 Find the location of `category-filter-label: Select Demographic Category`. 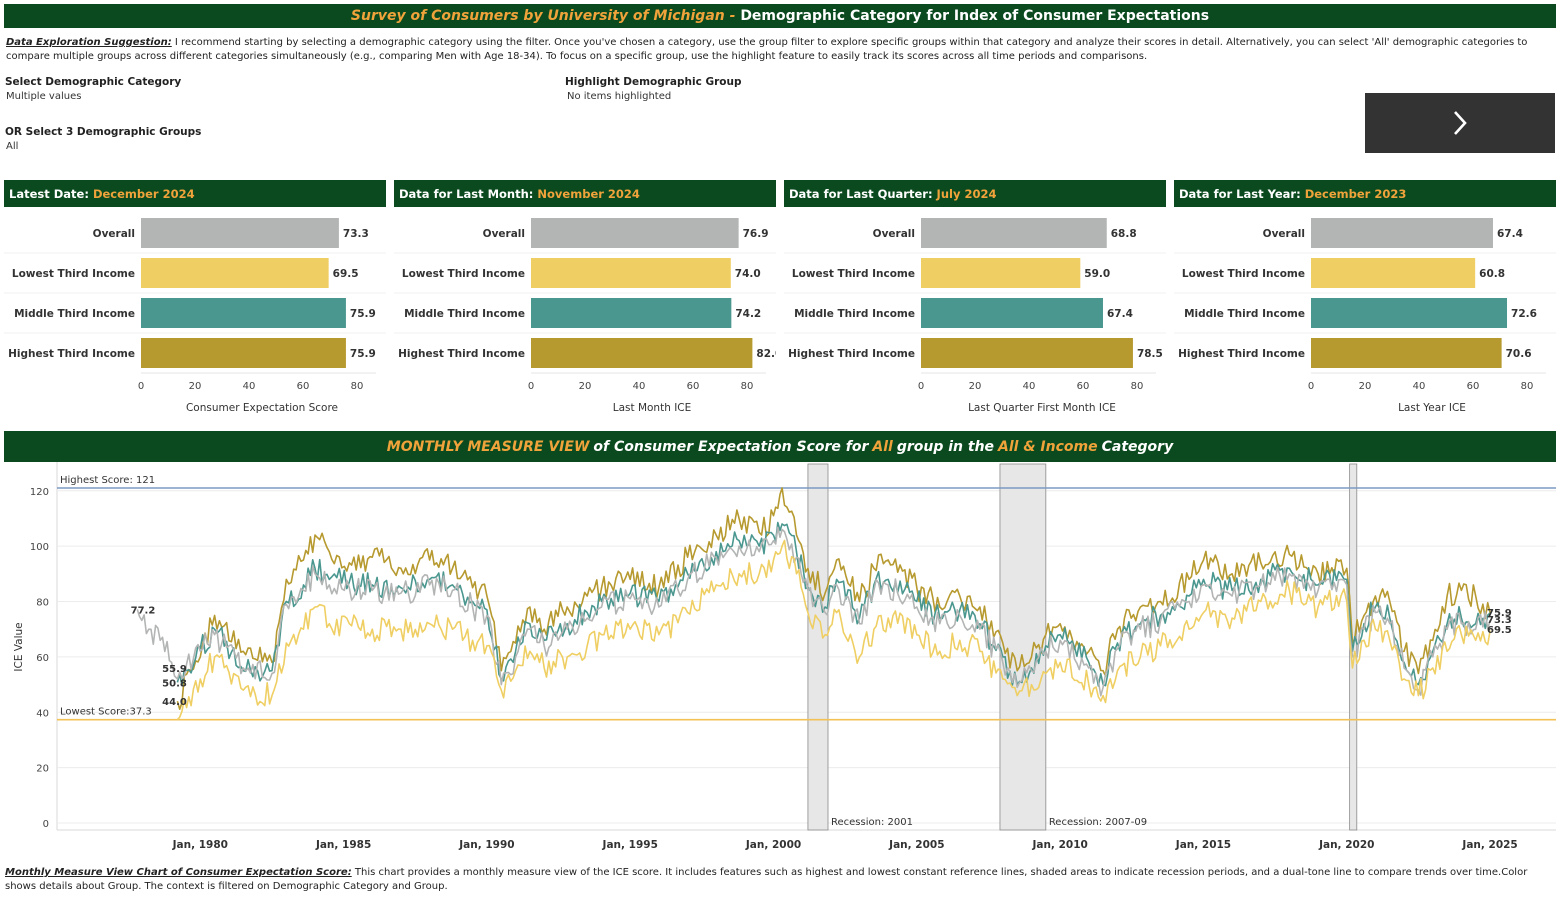

category-filter-label: Select Demographic Category is located at coordinates (93, 82).